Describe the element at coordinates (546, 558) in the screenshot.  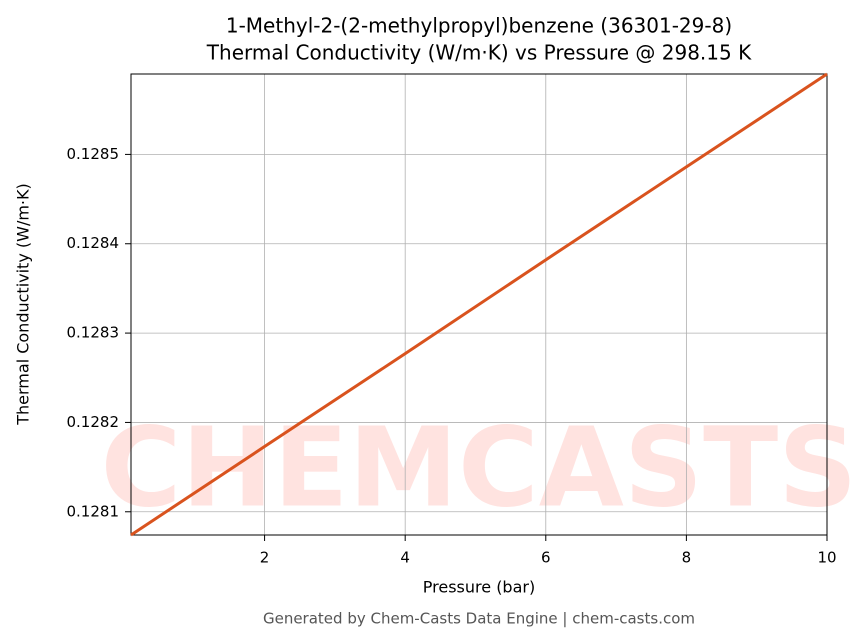
I see `x-tick-label: 6` at that location.